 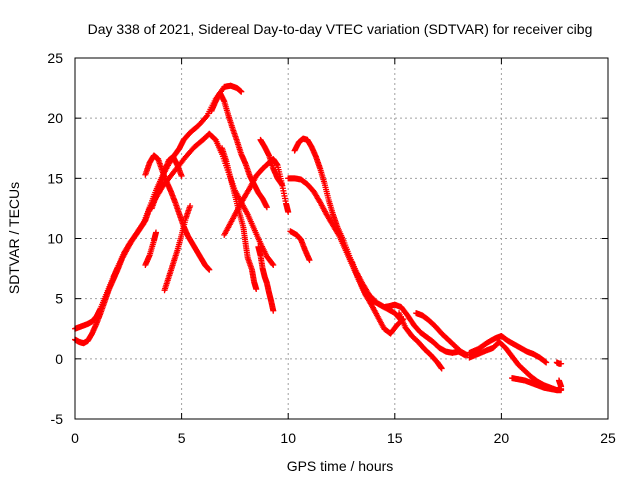 I want to click on x-tick-label: 15, so click(x=395, y=438).